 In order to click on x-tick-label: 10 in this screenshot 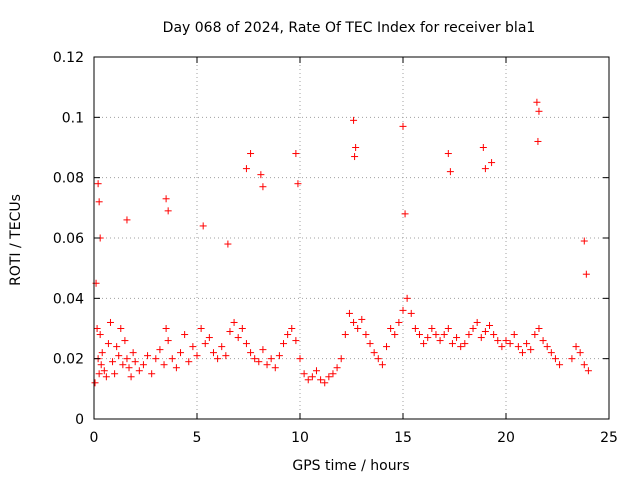, I will do `click(300, 438)`.